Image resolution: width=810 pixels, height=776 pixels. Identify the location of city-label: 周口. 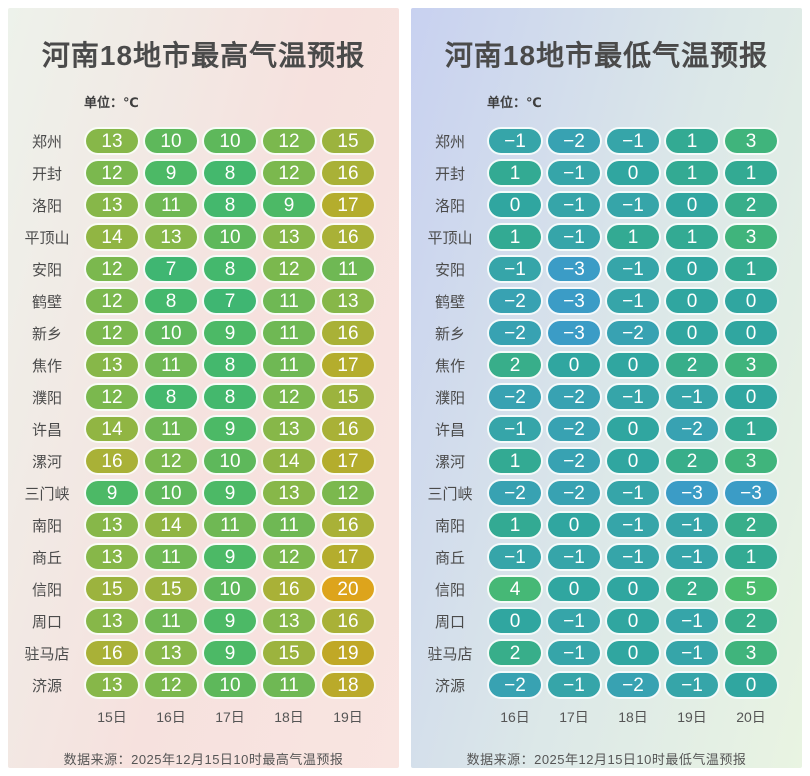
(449, 622).